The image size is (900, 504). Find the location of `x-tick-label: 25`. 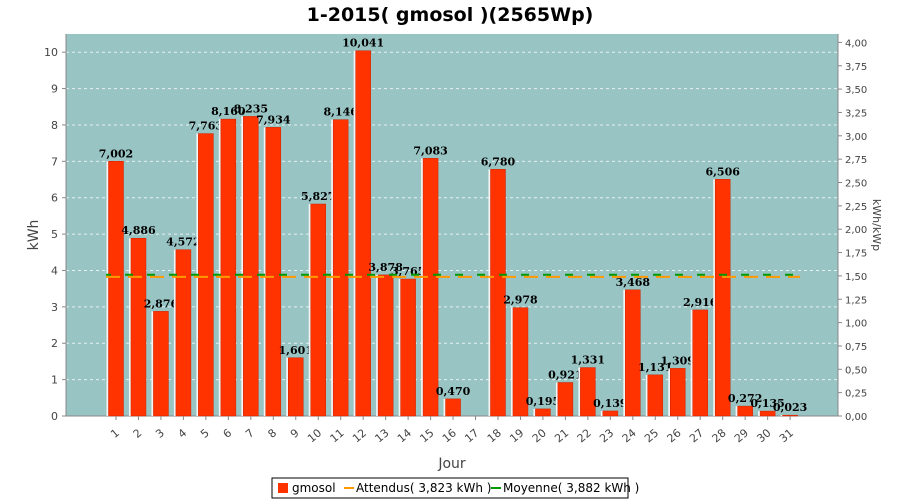

x-tick-label: 25 is located at coordinates (651, 435).